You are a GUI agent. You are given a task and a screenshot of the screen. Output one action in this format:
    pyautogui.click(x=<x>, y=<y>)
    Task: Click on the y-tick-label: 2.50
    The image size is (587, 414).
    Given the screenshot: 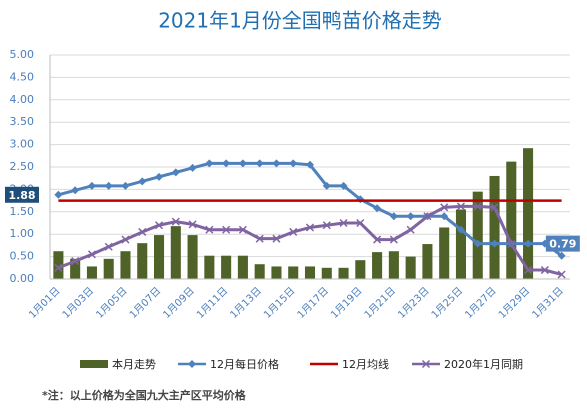 What is the action you would take?
    pyautogui.click(x=22, y=166)
    